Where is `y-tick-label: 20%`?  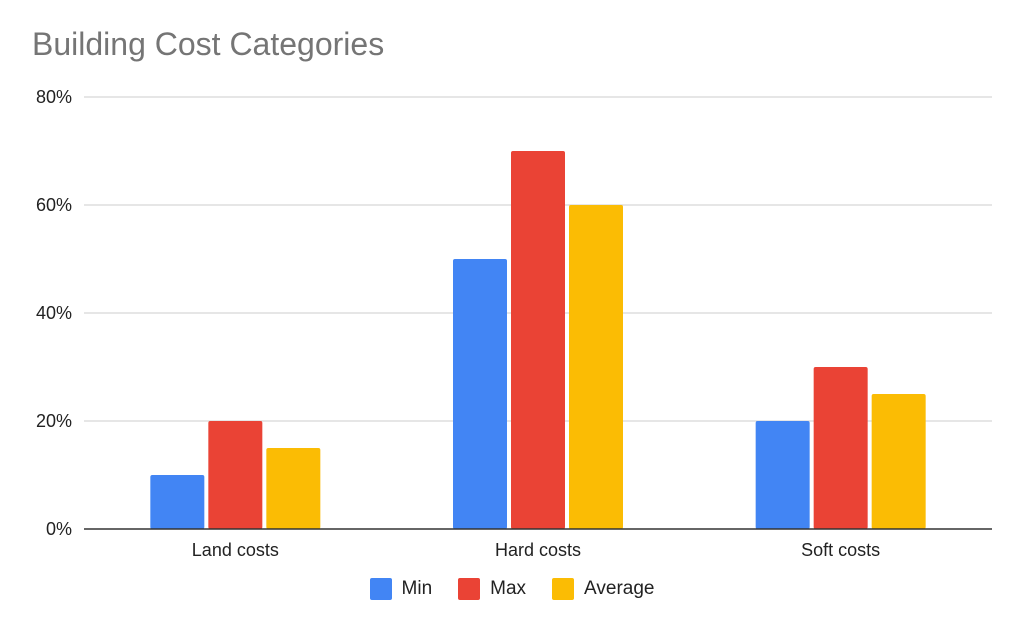
y-tick-label: 20% is located at coordinates (54, 421).